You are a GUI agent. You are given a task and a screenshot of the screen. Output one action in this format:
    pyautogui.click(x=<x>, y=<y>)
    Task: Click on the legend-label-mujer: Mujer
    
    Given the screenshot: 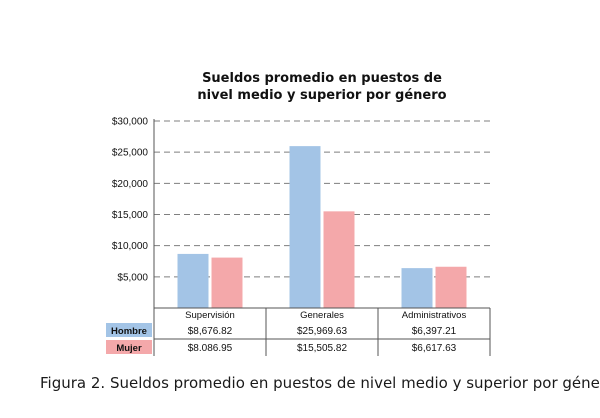 What is the action you would take?
    pyautogui.click(x=129, y=348)
    